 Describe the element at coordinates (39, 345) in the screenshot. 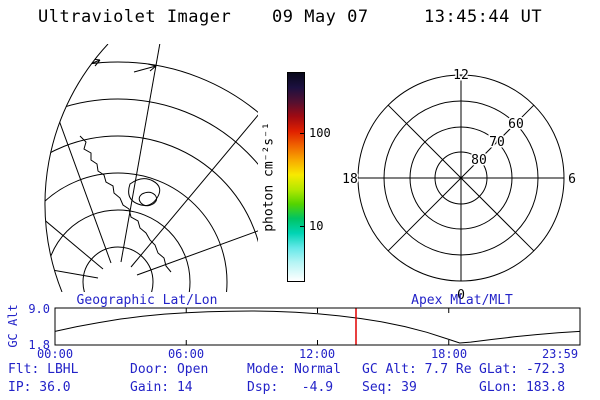

I see `gc-alt-min-label: 1.8` at that location.